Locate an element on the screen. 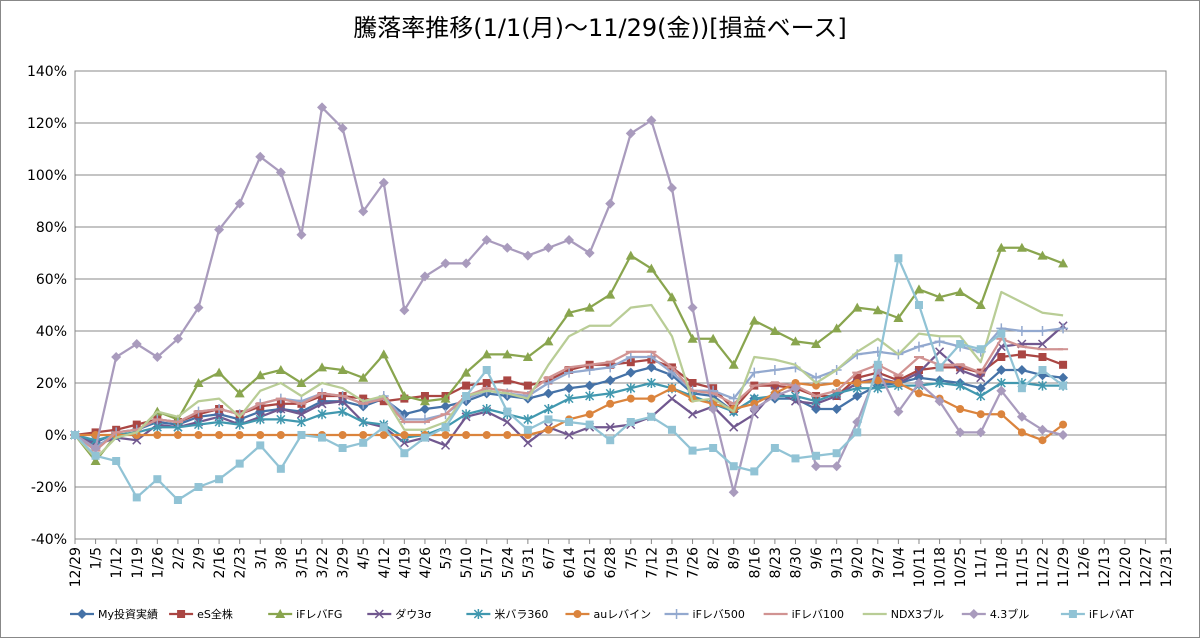 Image resolution: width=1200 pixels, height=638 pixels. legend-label: auレバイン is located at coordinates (622, 614).